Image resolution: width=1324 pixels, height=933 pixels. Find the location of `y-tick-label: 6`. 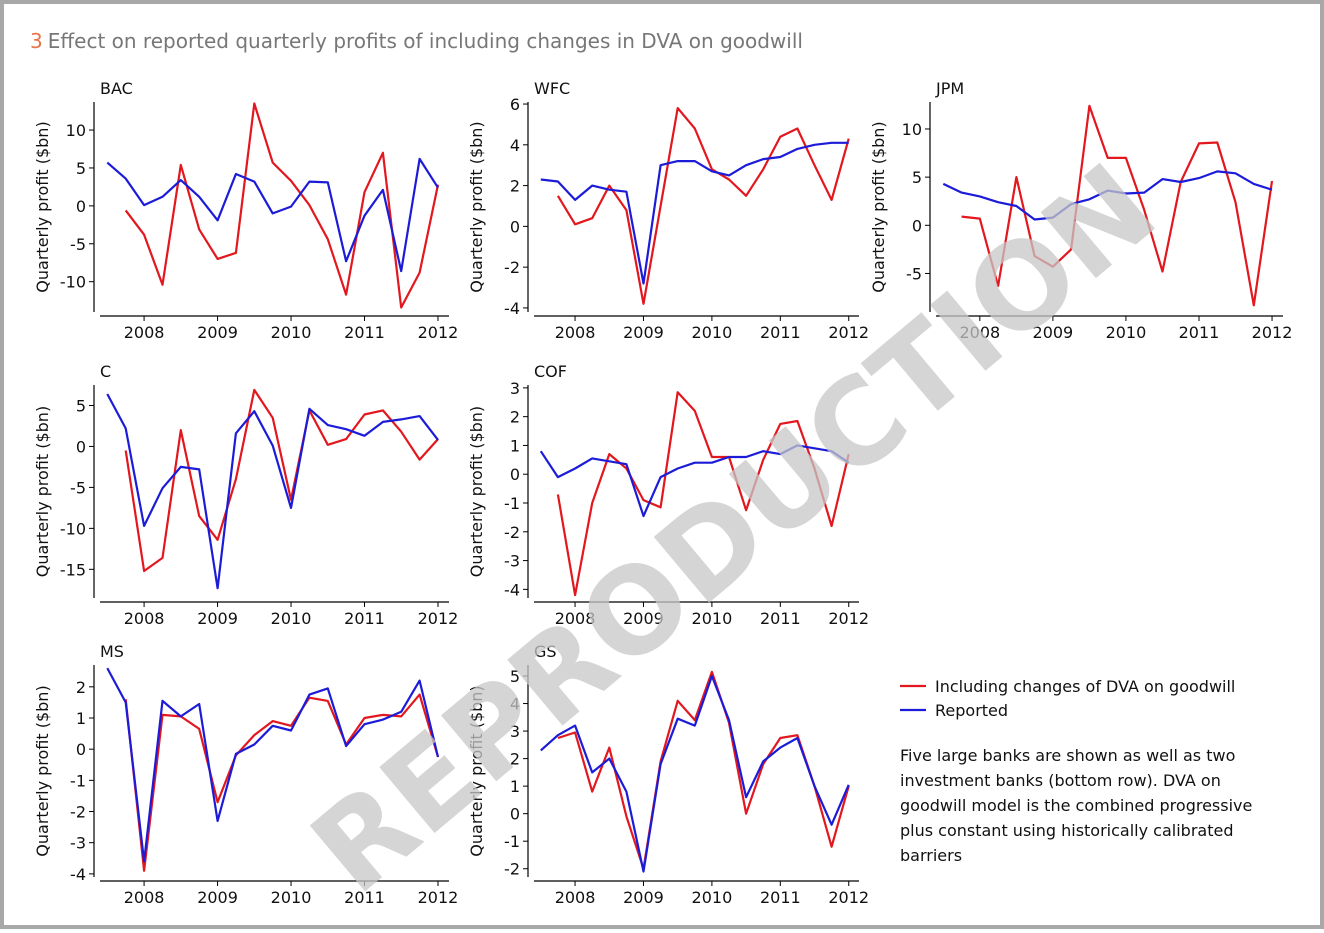

y-tick-label: 6 is located at coordinates (515, 104).